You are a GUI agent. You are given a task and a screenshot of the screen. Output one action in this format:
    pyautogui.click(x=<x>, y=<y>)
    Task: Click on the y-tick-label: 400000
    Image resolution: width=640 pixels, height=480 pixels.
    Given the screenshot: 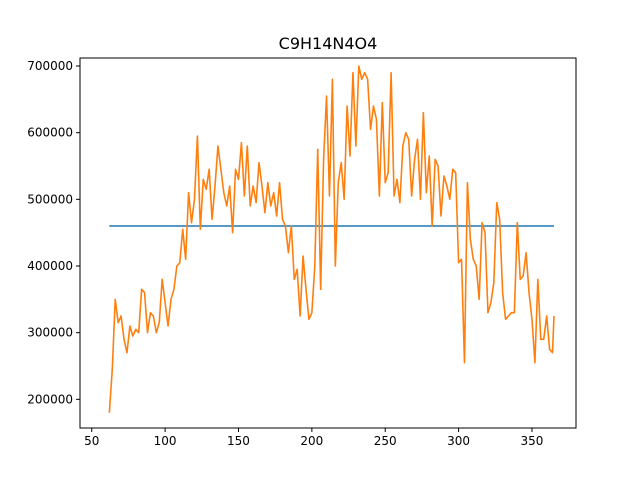 What is the action you would take?
    pyautogui.click(x=50, y=266)
    